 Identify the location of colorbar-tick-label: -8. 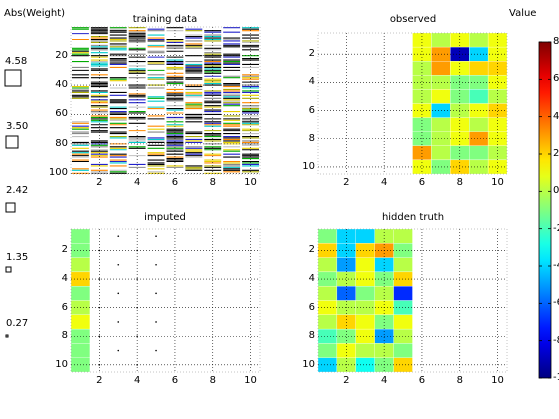
(556, 340).